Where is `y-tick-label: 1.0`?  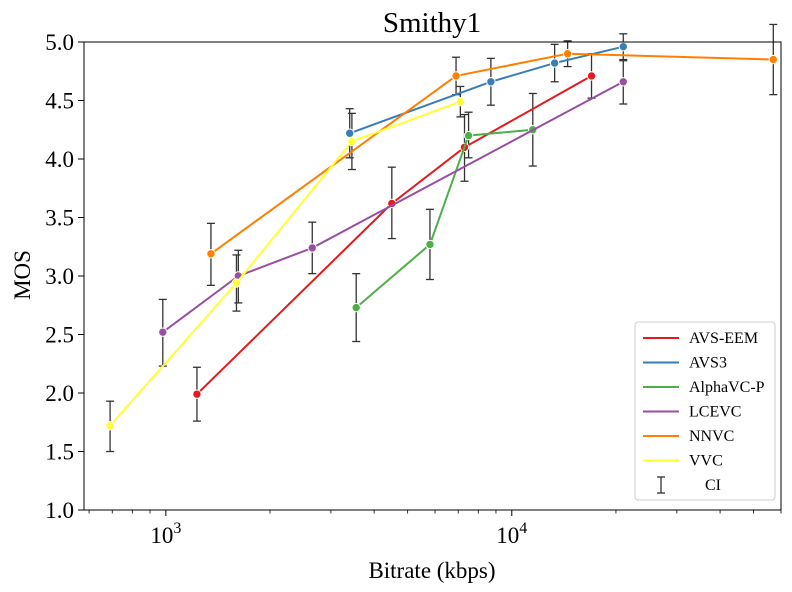 y-tick-label: 1.0 is located at coordinates (59, 510).